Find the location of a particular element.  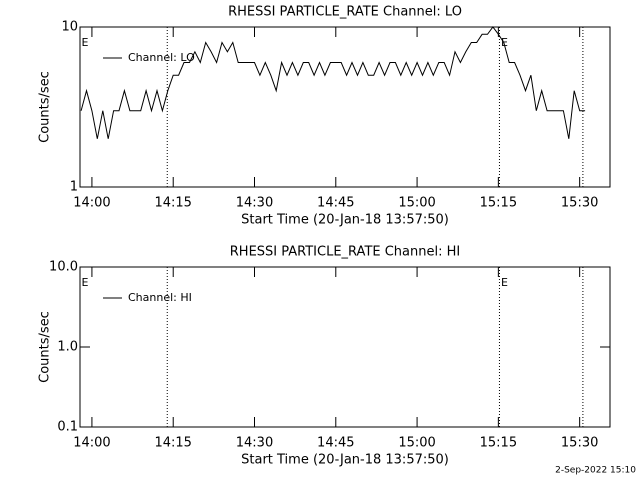

legend-label: Channel: LO is located at coordinates (161, 57).